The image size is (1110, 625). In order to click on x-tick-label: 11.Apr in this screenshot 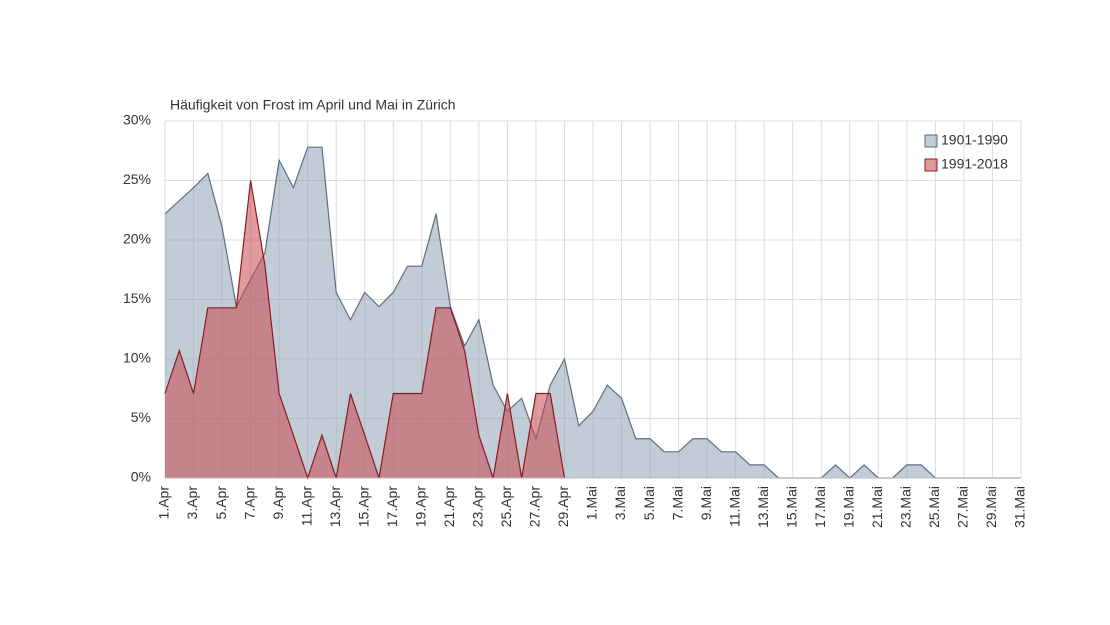, I will do `click(306, 506)`.